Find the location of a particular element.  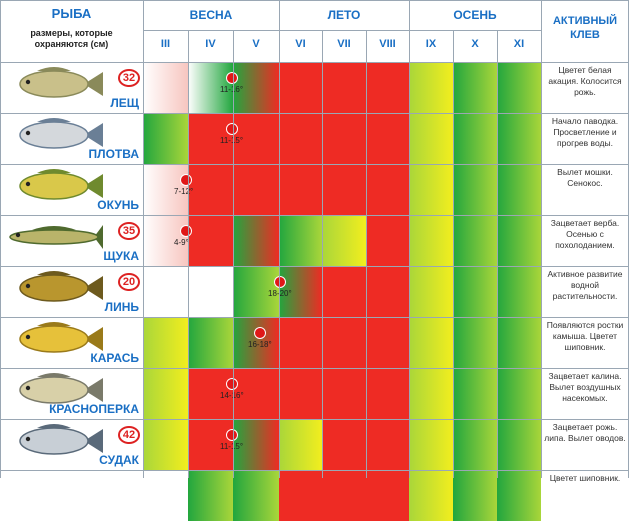

spawning-temperature: 7-12° is located at coordinates (184, 191).